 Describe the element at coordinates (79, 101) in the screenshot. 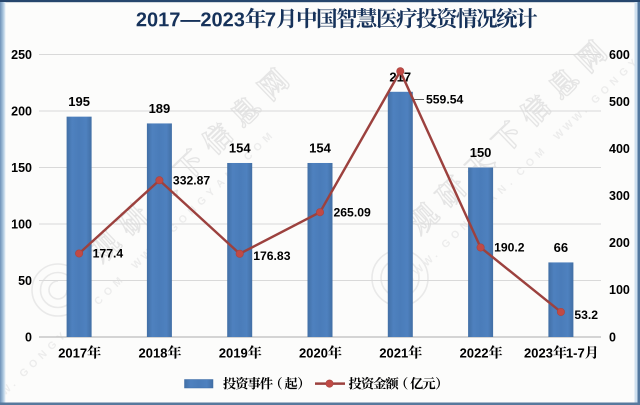

I see `svg-text: 195` at that location.